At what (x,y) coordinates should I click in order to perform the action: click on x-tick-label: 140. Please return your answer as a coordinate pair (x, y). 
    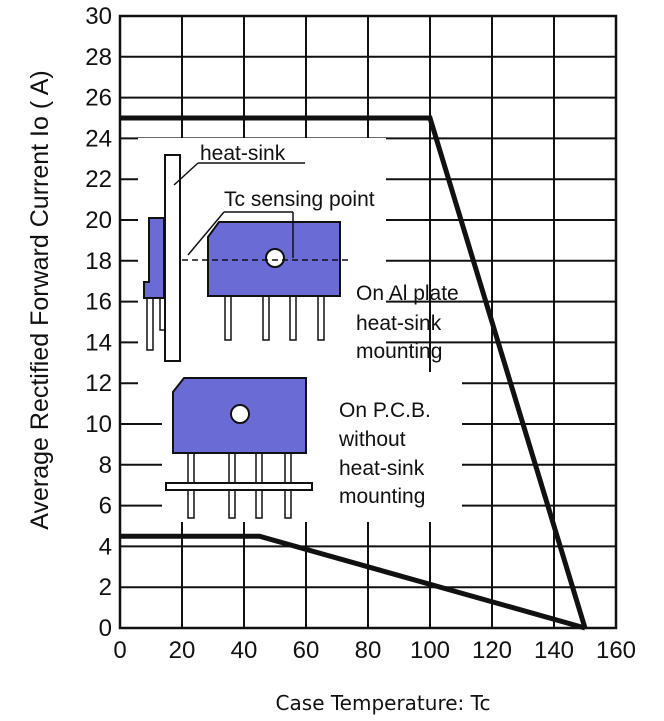
    Looking at the image, I should click on (554, 650).